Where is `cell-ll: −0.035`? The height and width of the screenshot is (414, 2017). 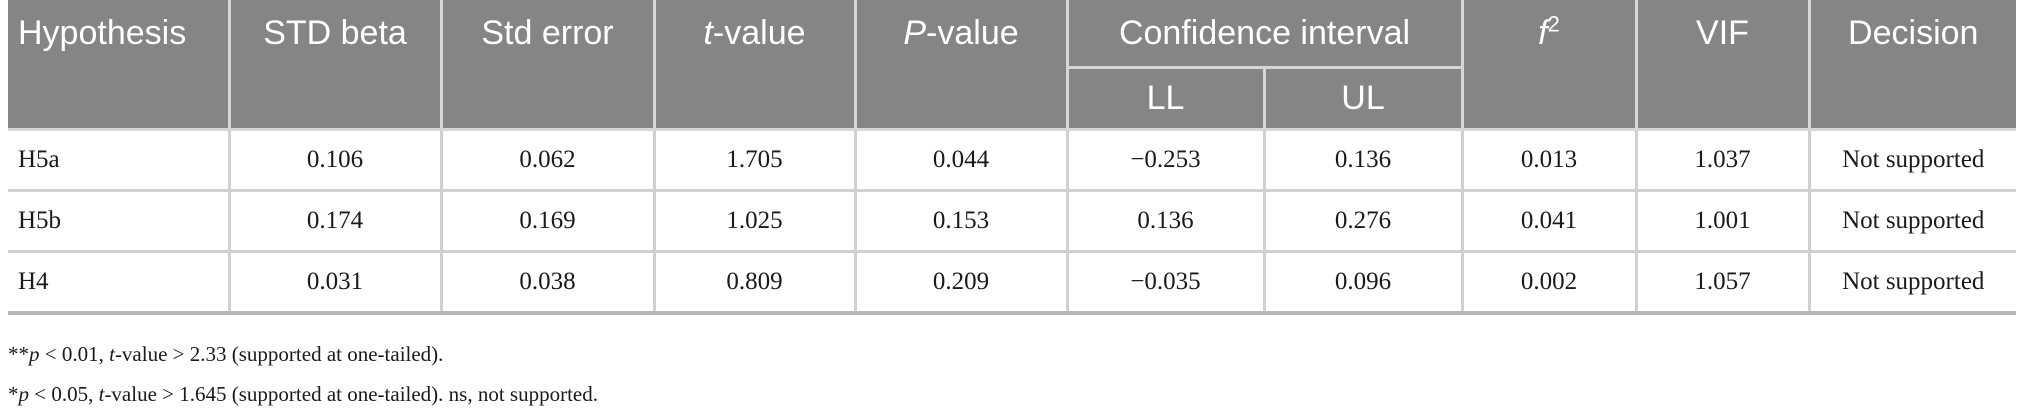
cell-ll: −0.035 is located at coordinates (1166, 283).